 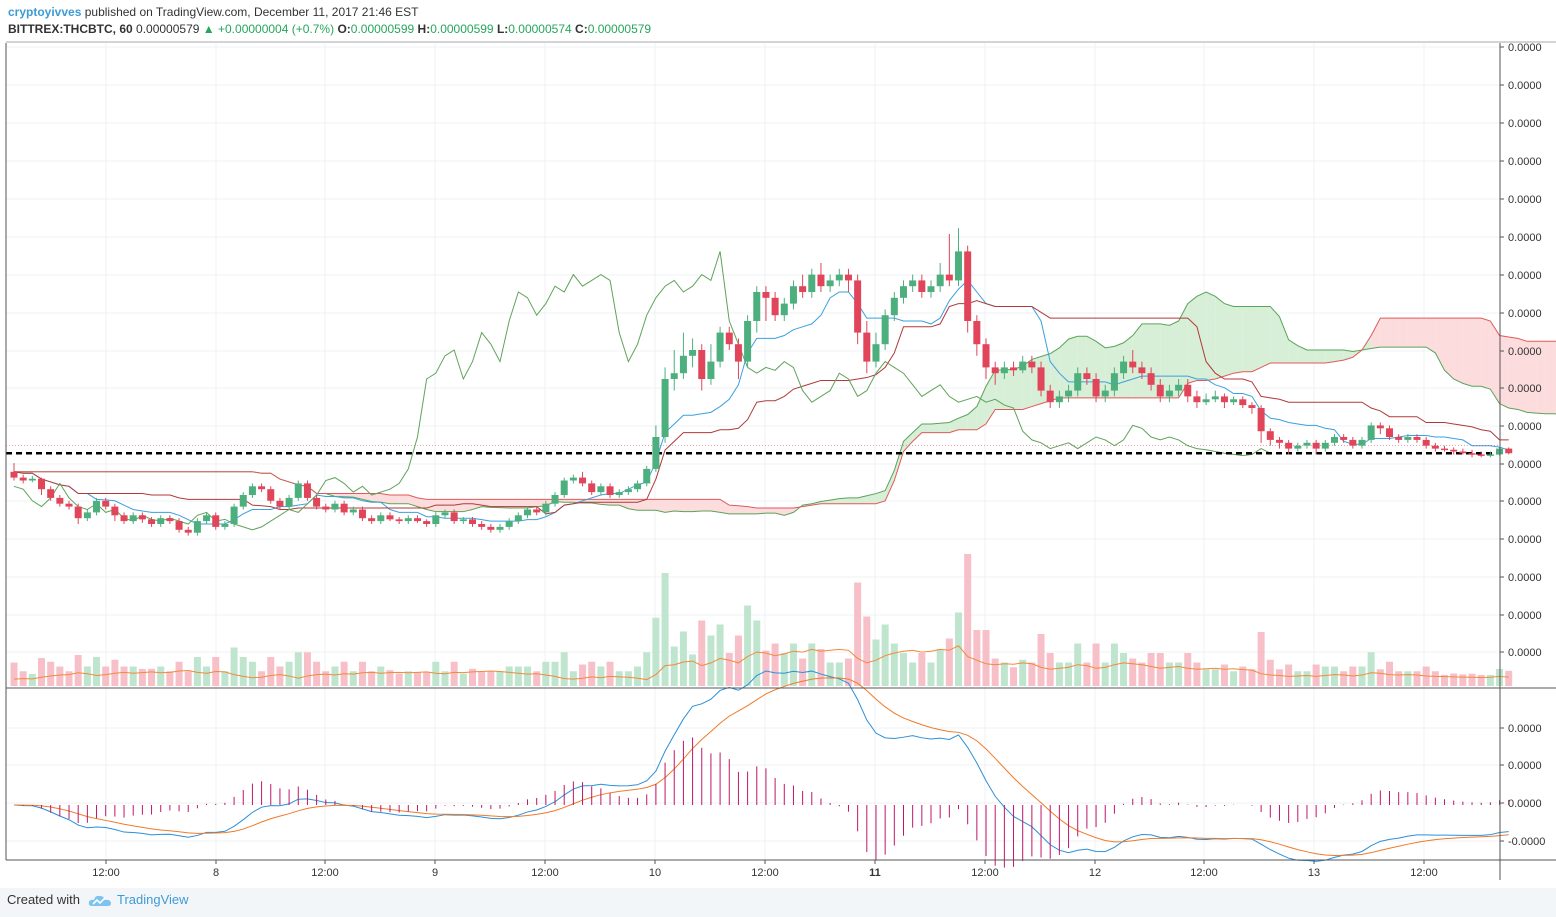 What do you see at coordinates (45, 12) in the screenshot?
I see `author-link: cryptoyivves` at bounding box center [45, 12].